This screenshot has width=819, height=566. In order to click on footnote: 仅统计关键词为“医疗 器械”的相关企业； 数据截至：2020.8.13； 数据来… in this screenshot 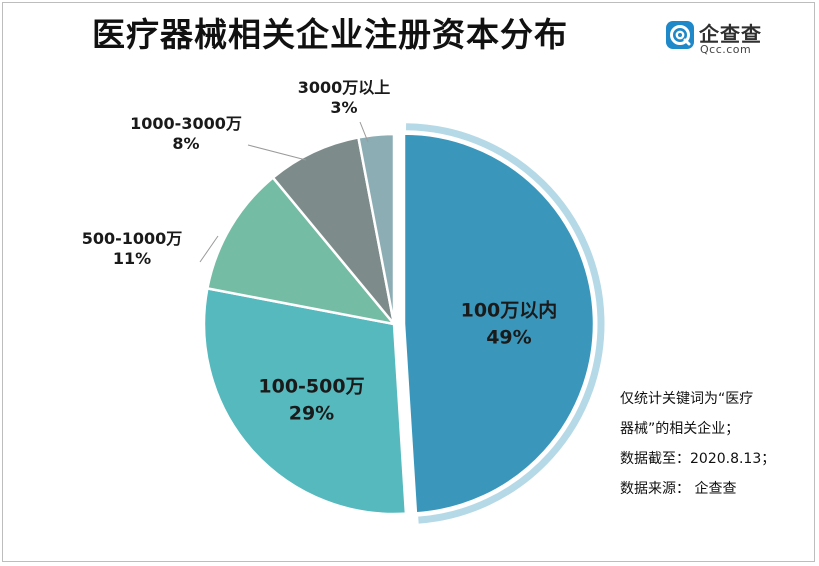, I will do `click(715, 444)`.